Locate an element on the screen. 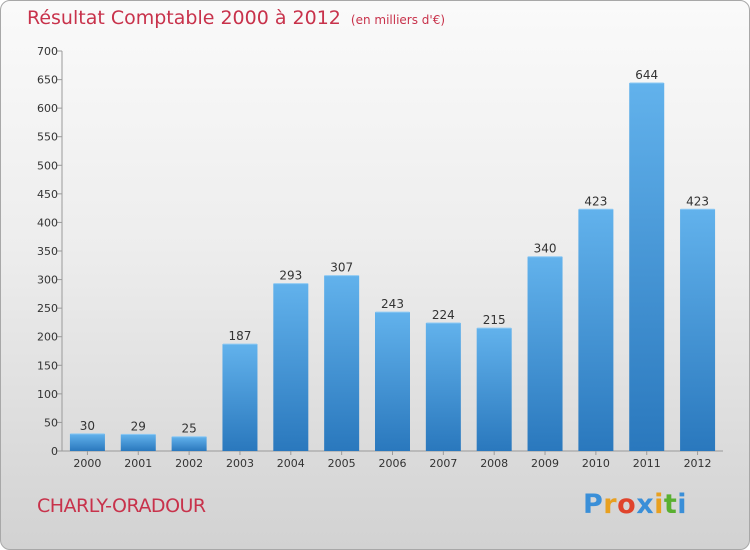 This screenshot has height=550, width=750. x-tick-label: 2001 is located at coordinates (138, 463).